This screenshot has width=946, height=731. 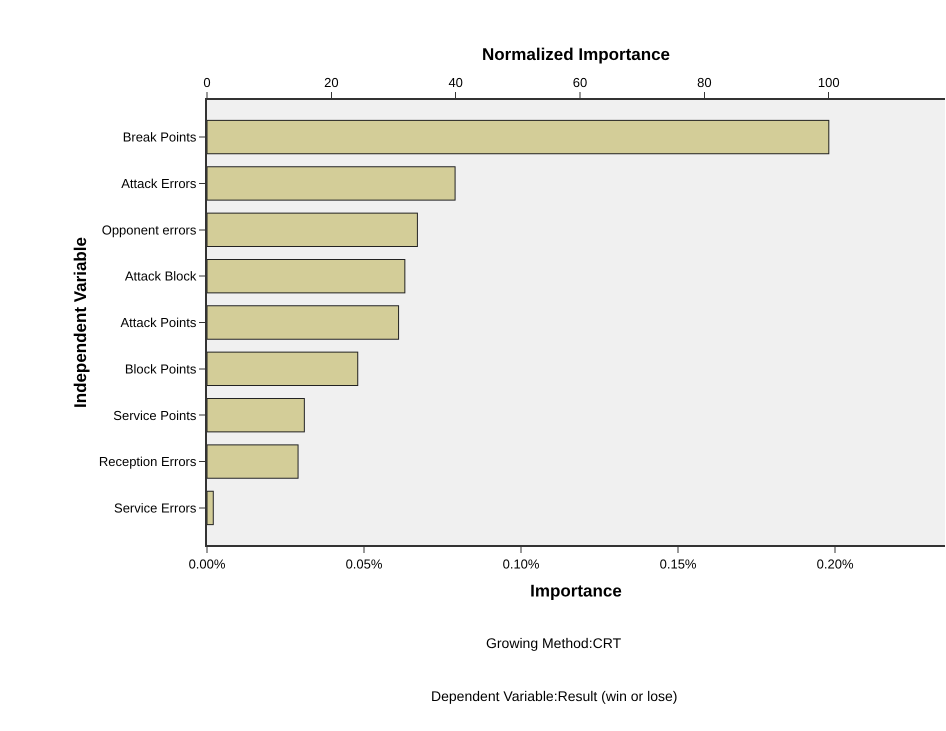 What do you see at coordinates (149, 230) in the screenshot?
I see `y-tick-label: Opponent errors` at bounding box center [149, 230].